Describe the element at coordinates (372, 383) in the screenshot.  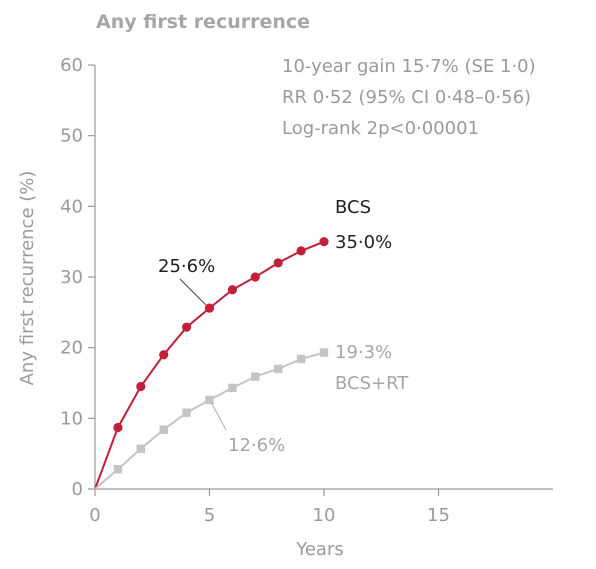
I see `series-label-bcs-rt: BCS+RT` at that location.